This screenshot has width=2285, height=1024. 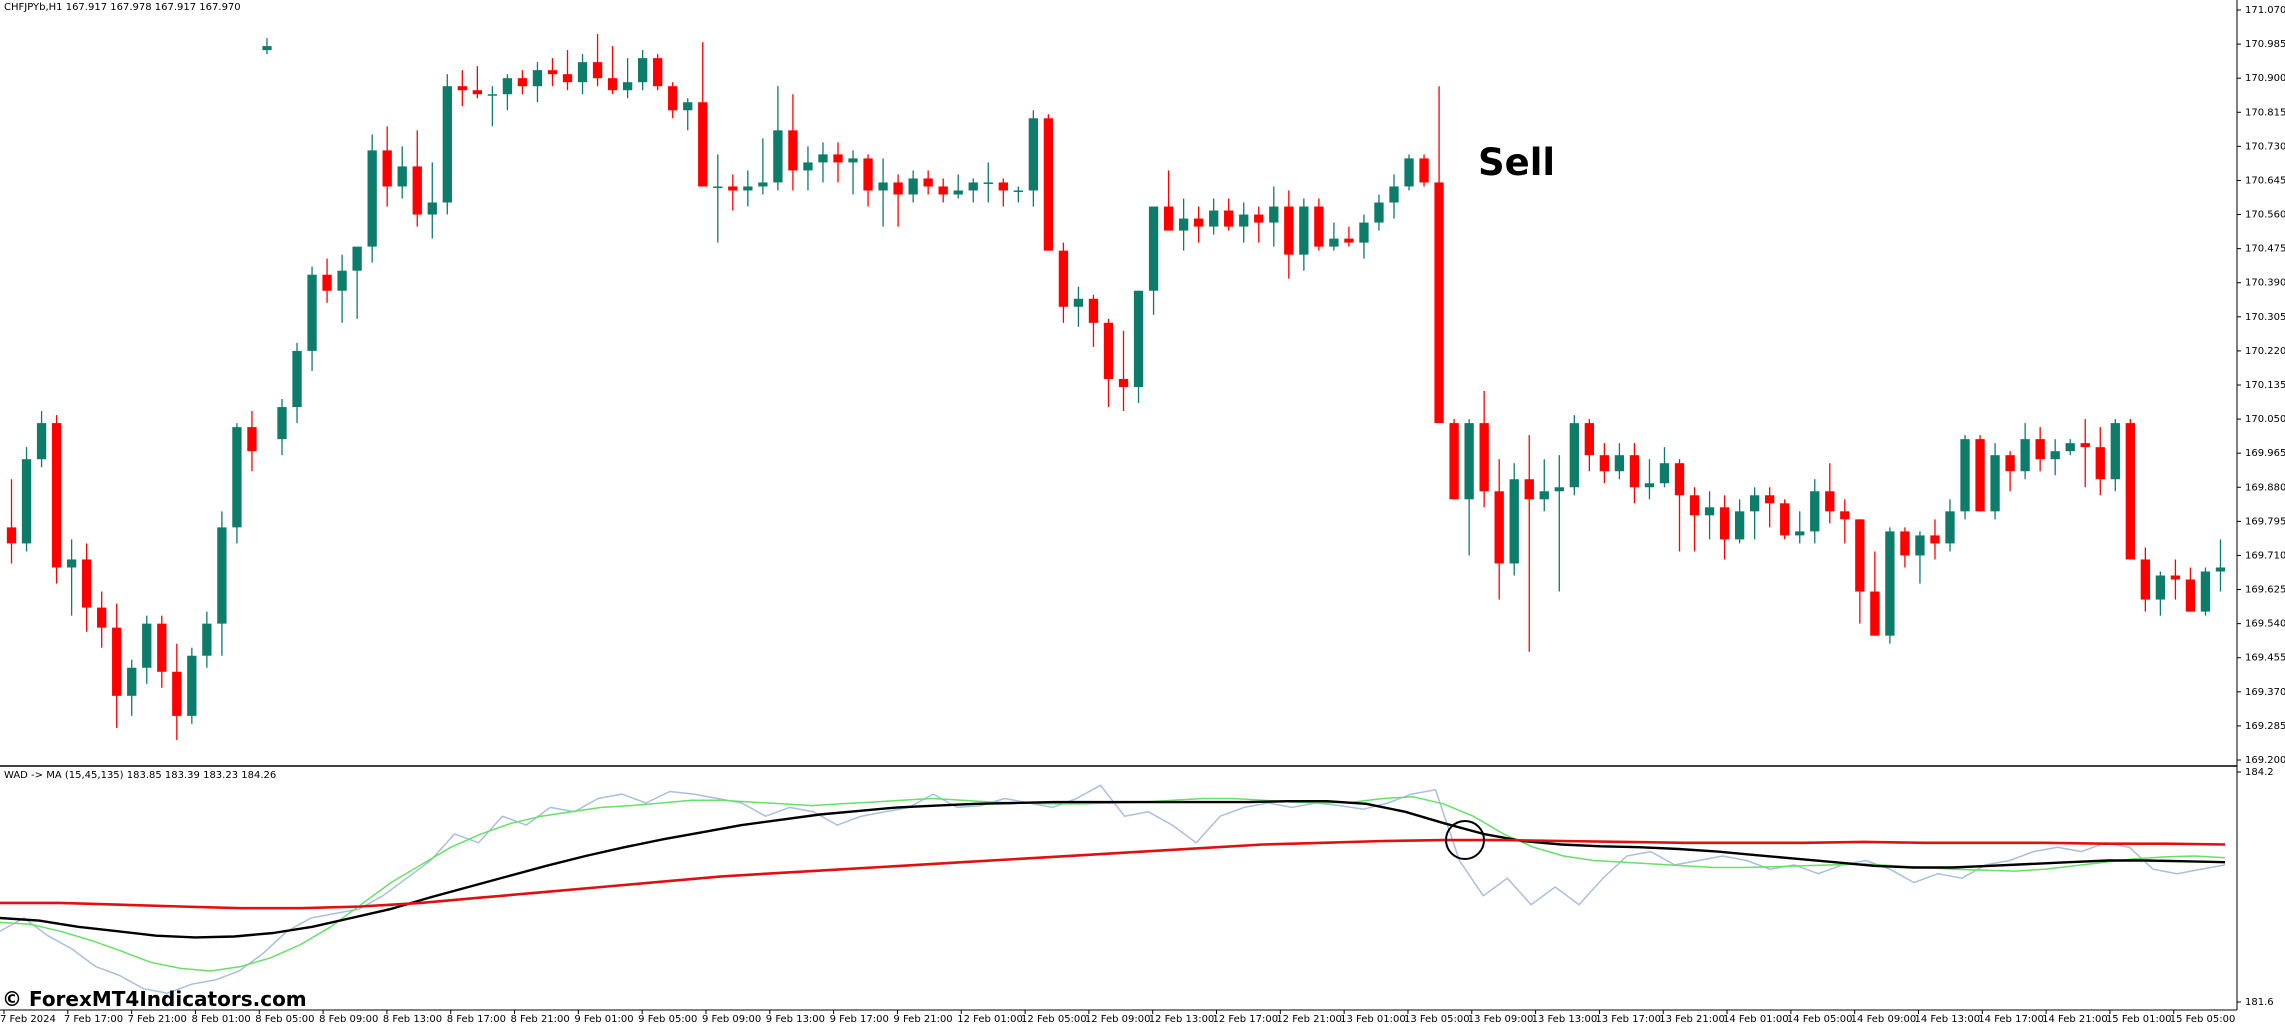 What do you see at coordinates (1947, 1019) in the screenshot?
I see `time-tick-label: 14 Feb 13:00` at bounding box center [1947, 1019].